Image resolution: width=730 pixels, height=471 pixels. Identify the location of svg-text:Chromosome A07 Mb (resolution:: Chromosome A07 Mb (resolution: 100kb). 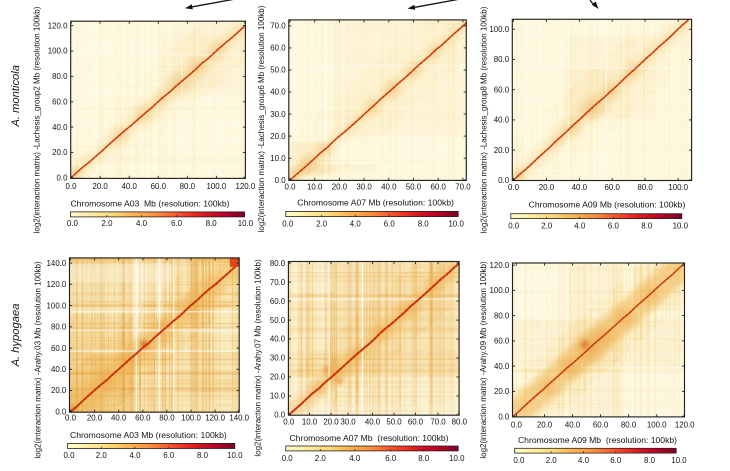
(375, 202).